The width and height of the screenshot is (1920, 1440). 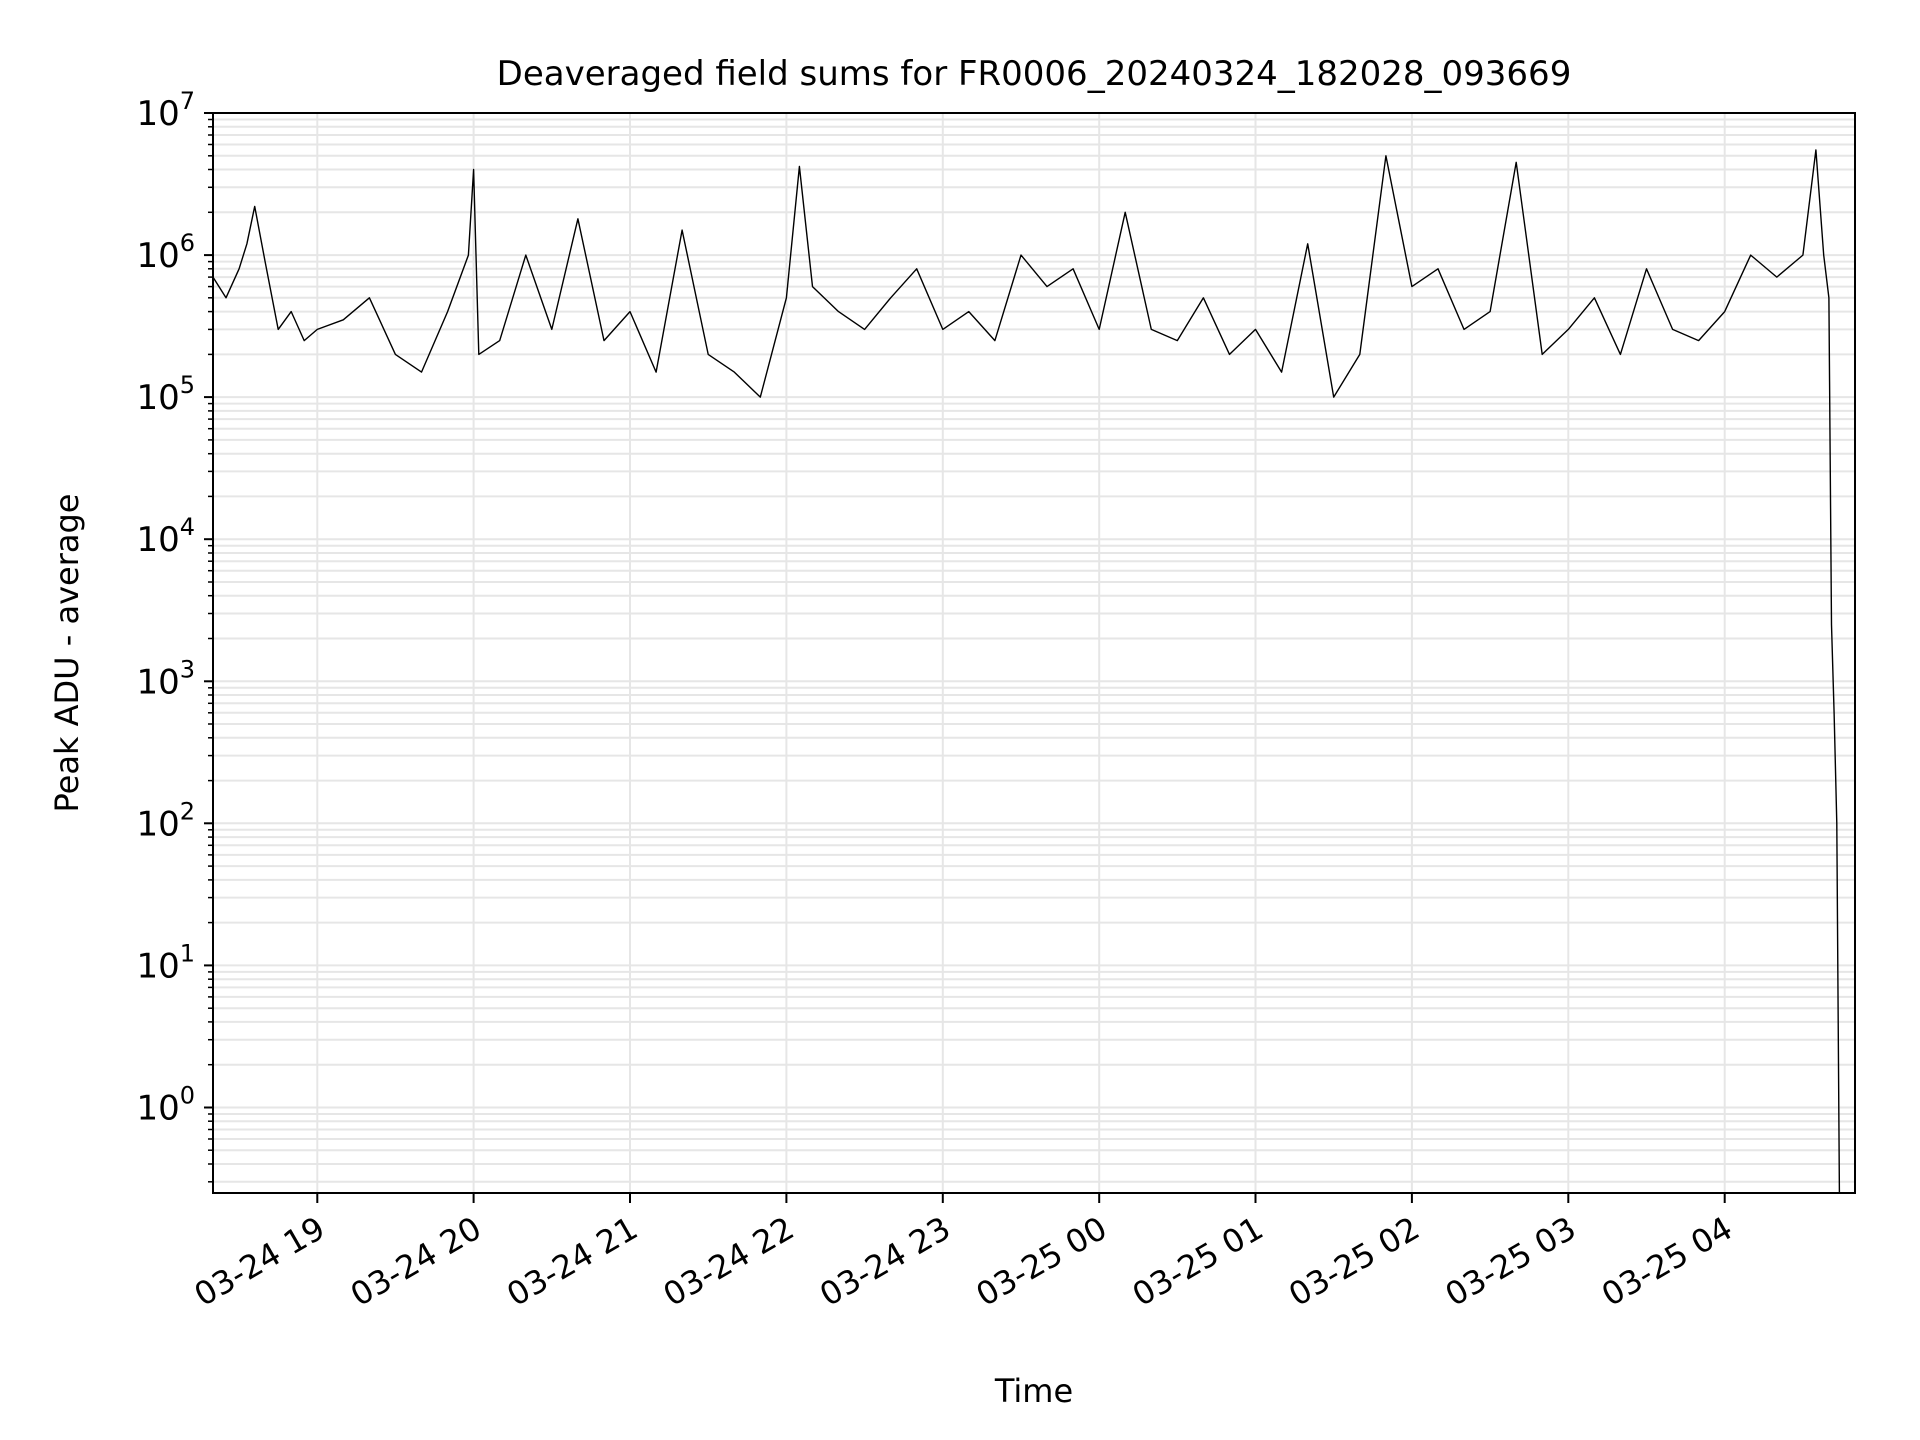 What do you see at coordinates (67, 653) in the screenshot?
I see `y-axis-label: Peak ADU - average` at bounding box center [67, 653].